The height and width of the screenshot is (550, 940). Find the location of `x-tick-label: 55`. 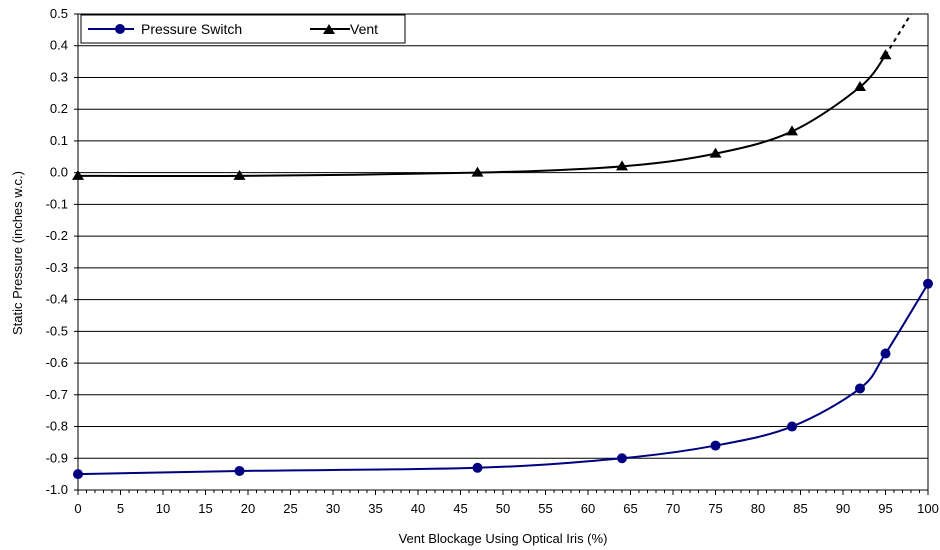

x-tick-label: 55 is located at coordinates (545, 508).